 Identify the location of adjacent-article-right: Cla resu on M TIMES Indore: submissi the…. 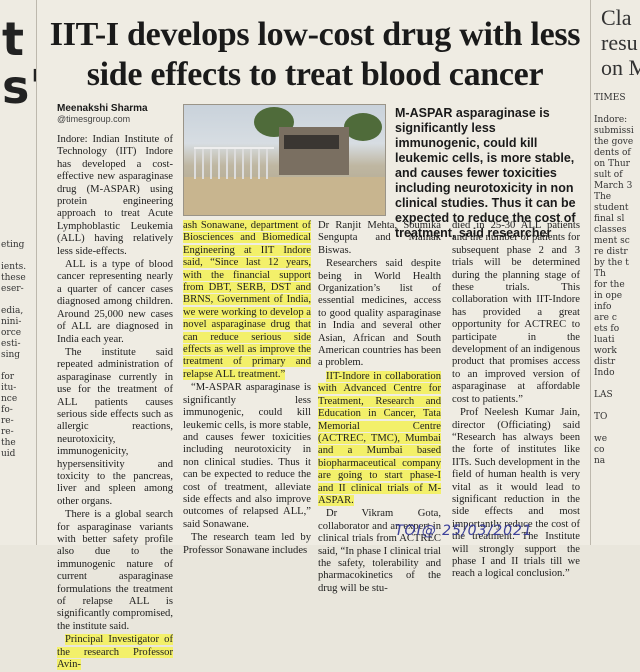
(615, 272).